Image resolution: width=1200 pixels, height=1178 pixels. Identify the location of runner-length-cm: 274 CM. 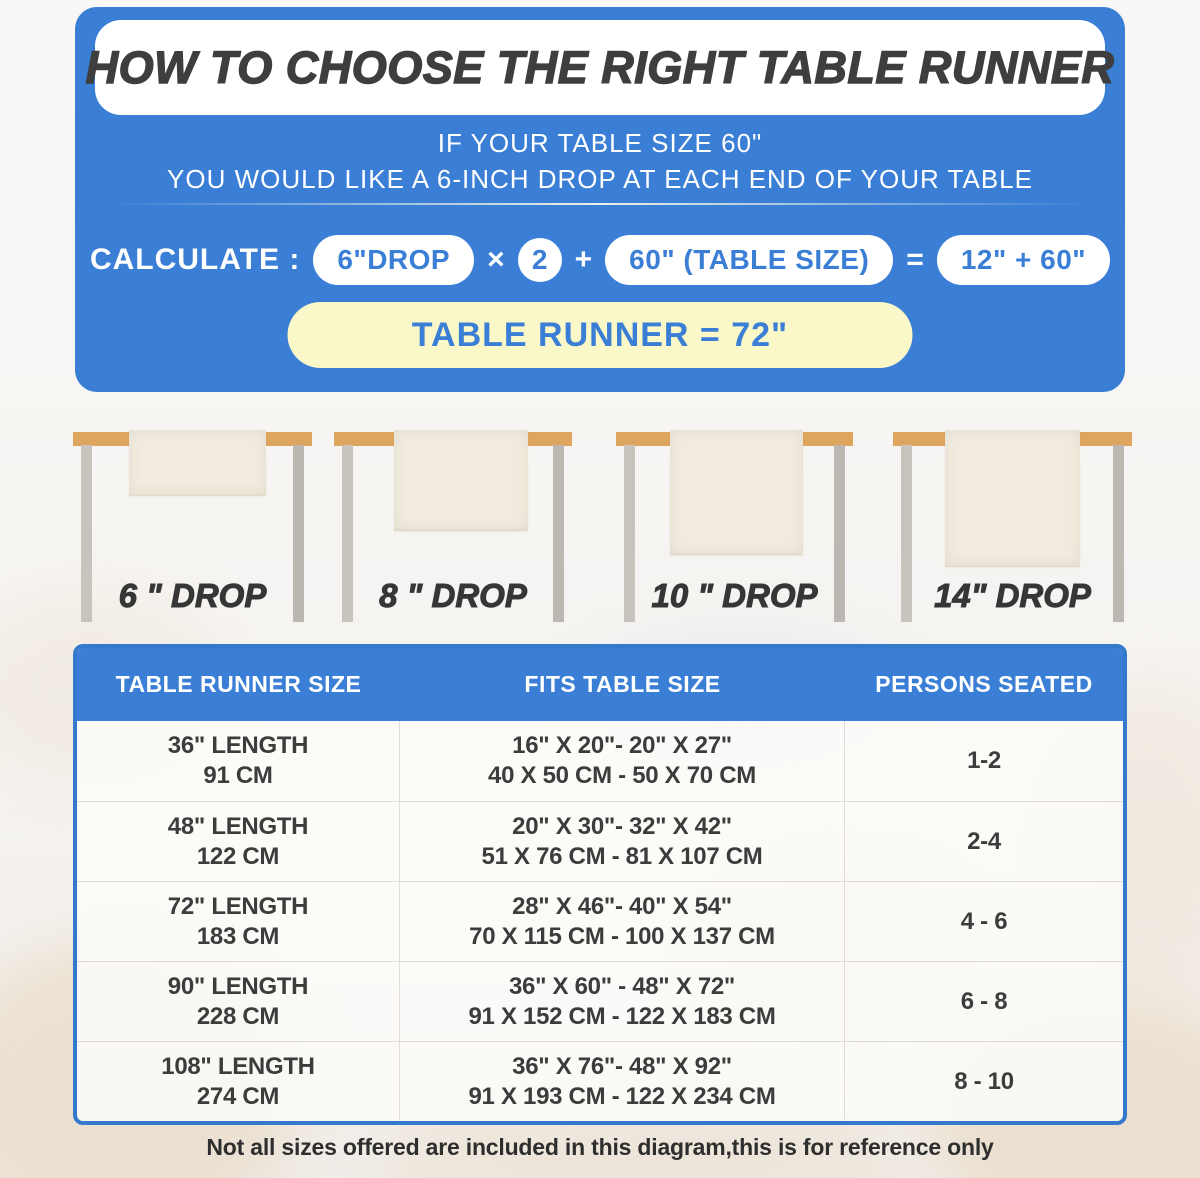
(238, 1096).